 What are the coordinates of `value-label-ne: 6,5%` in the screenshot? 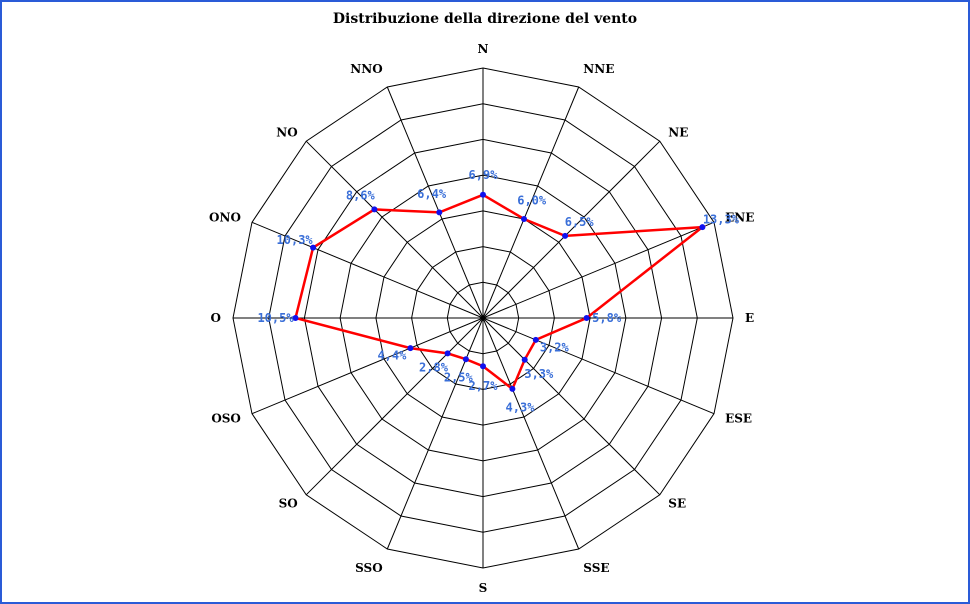 It's located at (580, 222).